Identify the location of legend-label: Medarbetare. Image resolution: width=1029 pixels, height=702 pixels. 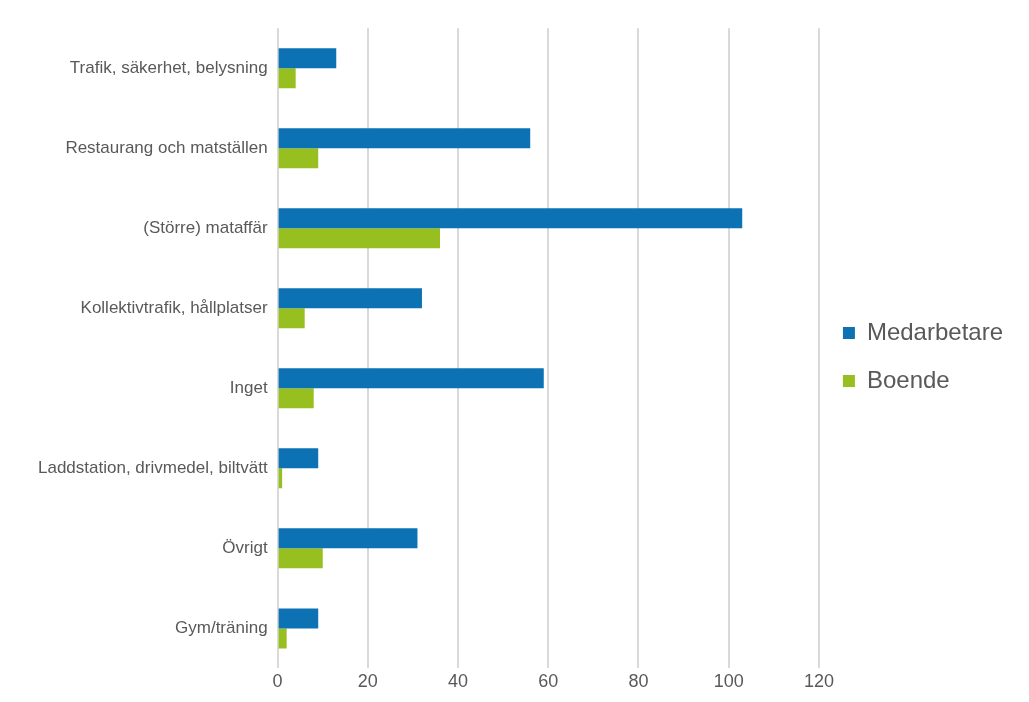
(934, 331).